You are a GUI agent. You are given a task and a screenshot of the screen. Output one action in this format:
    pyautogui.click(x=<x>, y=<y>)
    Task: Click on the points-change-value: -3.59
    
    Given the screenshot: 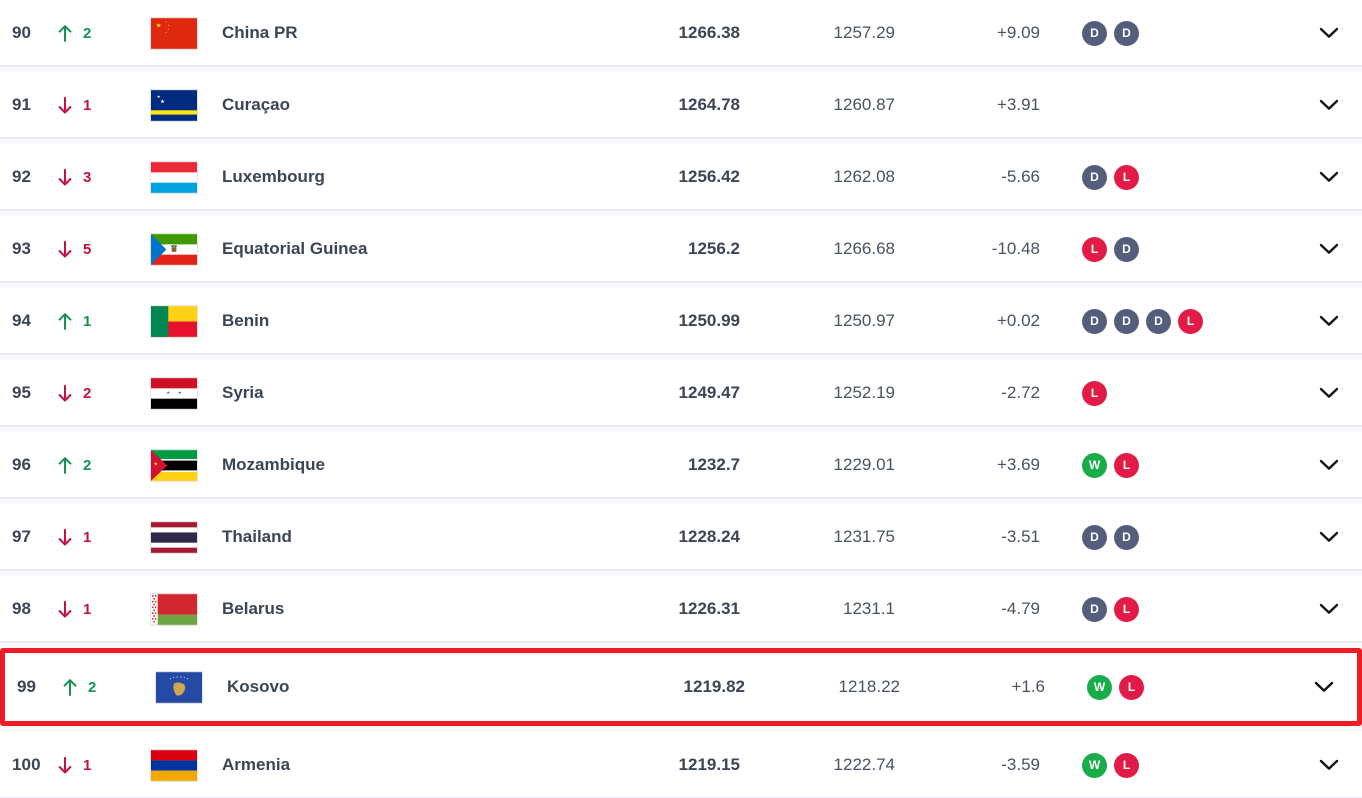 What is the action you would take?
    pyautogui.click(x=1020, y=764)
    